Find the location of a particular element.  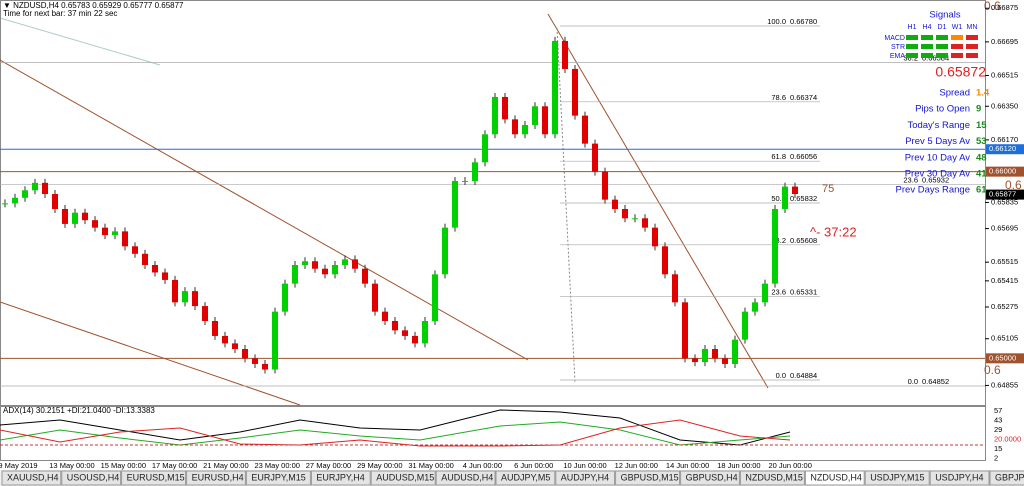

tab-label: EURUSD,M15 is located at coordinates (156, 477).